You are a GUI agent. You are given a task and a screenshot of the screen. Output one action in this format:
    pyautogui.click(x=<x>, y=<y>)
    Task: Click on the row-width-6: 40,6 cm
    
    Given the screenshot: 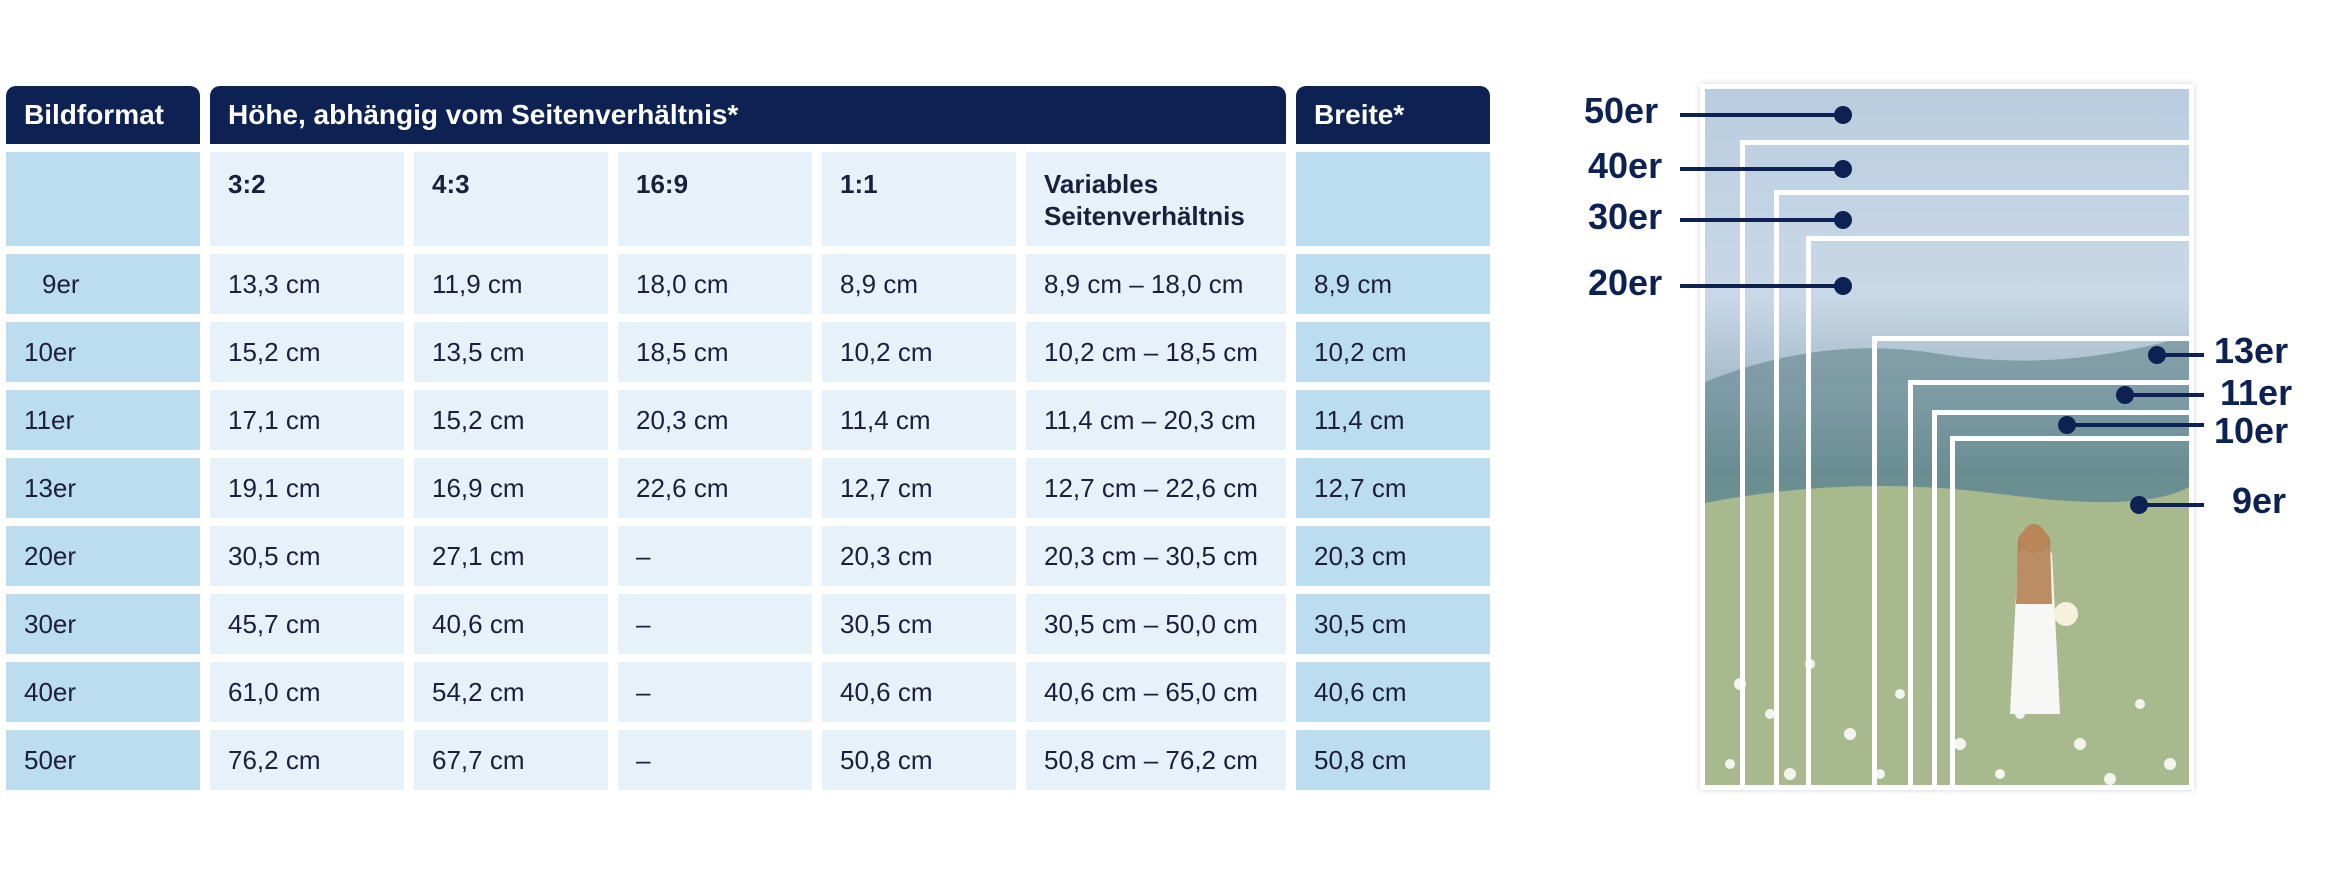 What is the action you would take?
    pyautogui.click(x=1393, y=692)
    